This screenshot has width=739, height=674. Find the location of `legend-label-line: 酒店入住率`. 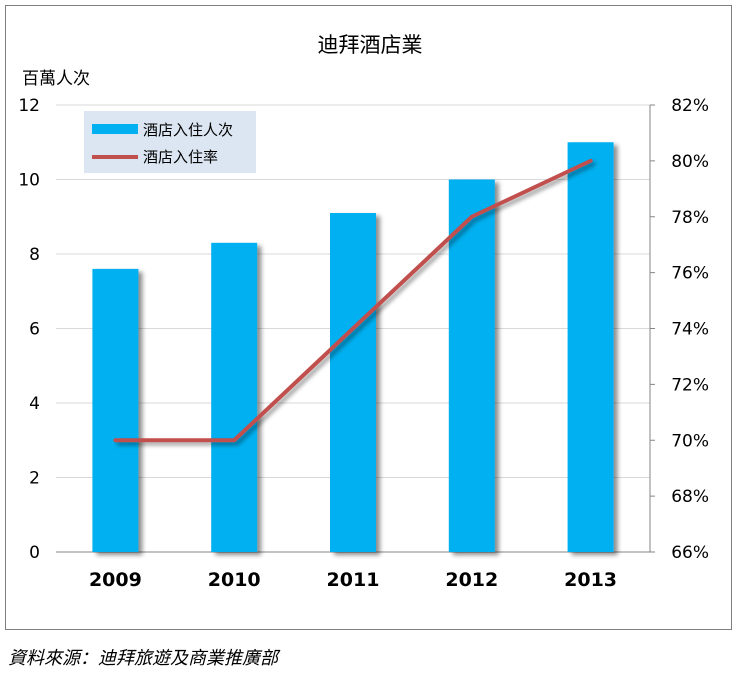

legend-label-line: 酒店入住率 is located at coordinates (180, 157).